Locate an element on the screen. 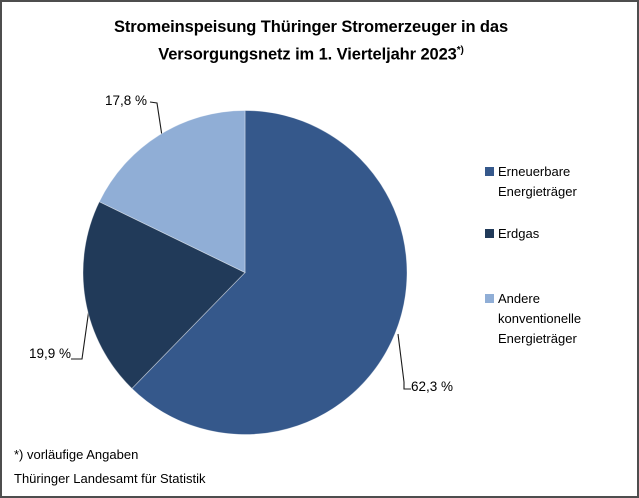  legend-label-erdgas: Erdgas is located at coordinates (519, 233).